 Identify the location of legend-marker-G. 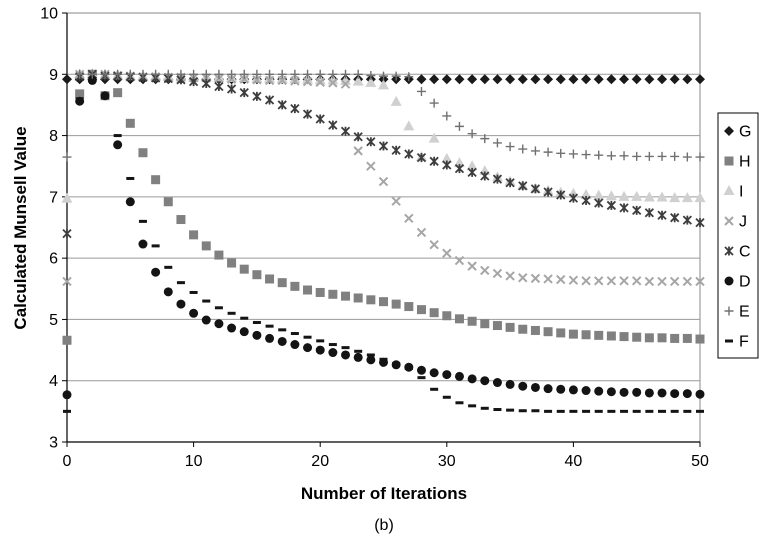
(729, 131).